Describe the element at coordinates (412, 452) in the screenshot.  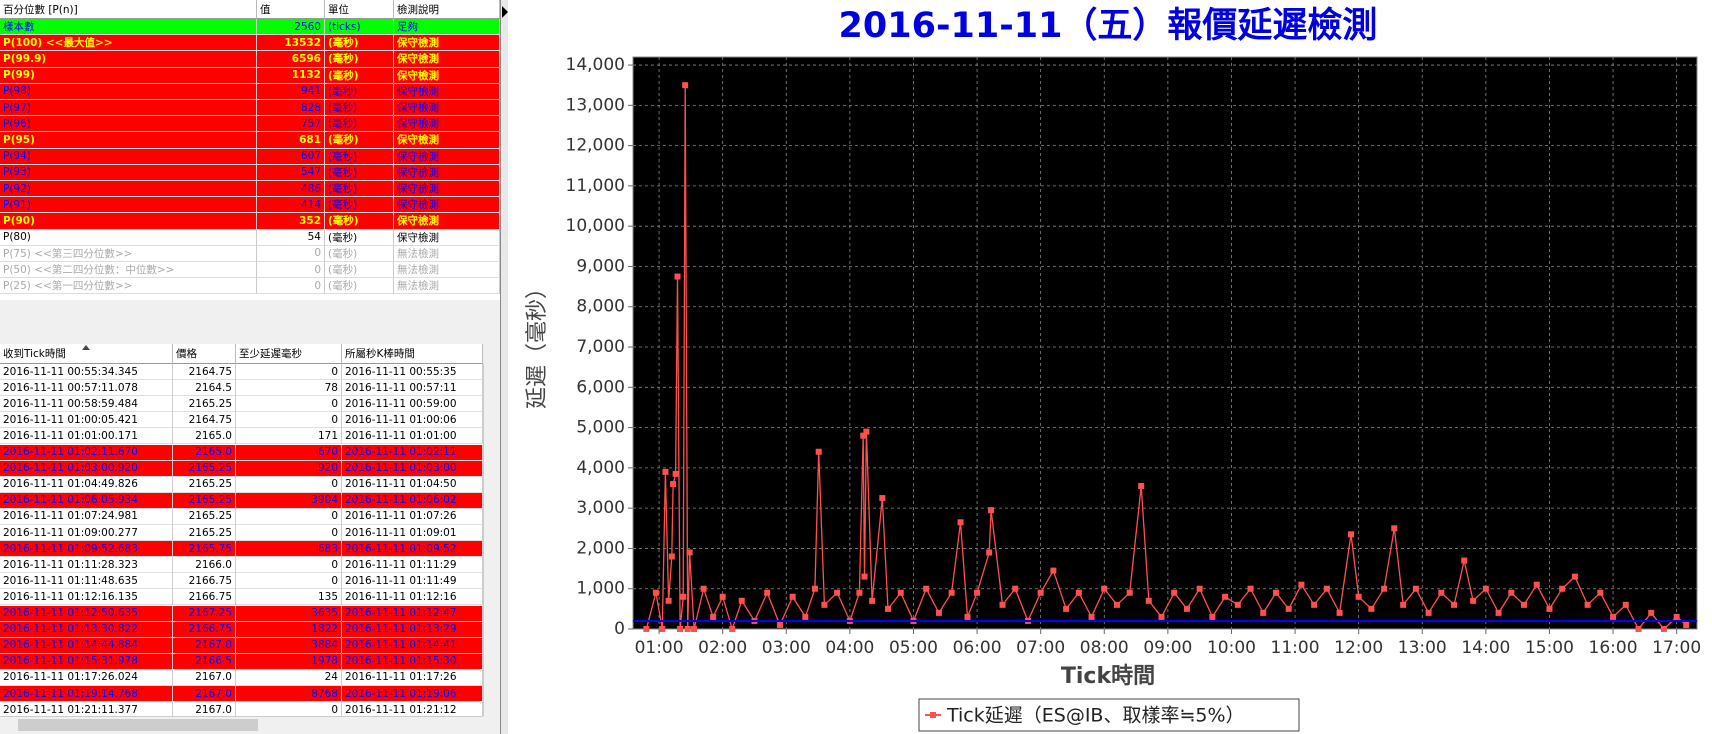
I see `table-cell: 2016-11-11 01:02:11` at that location.